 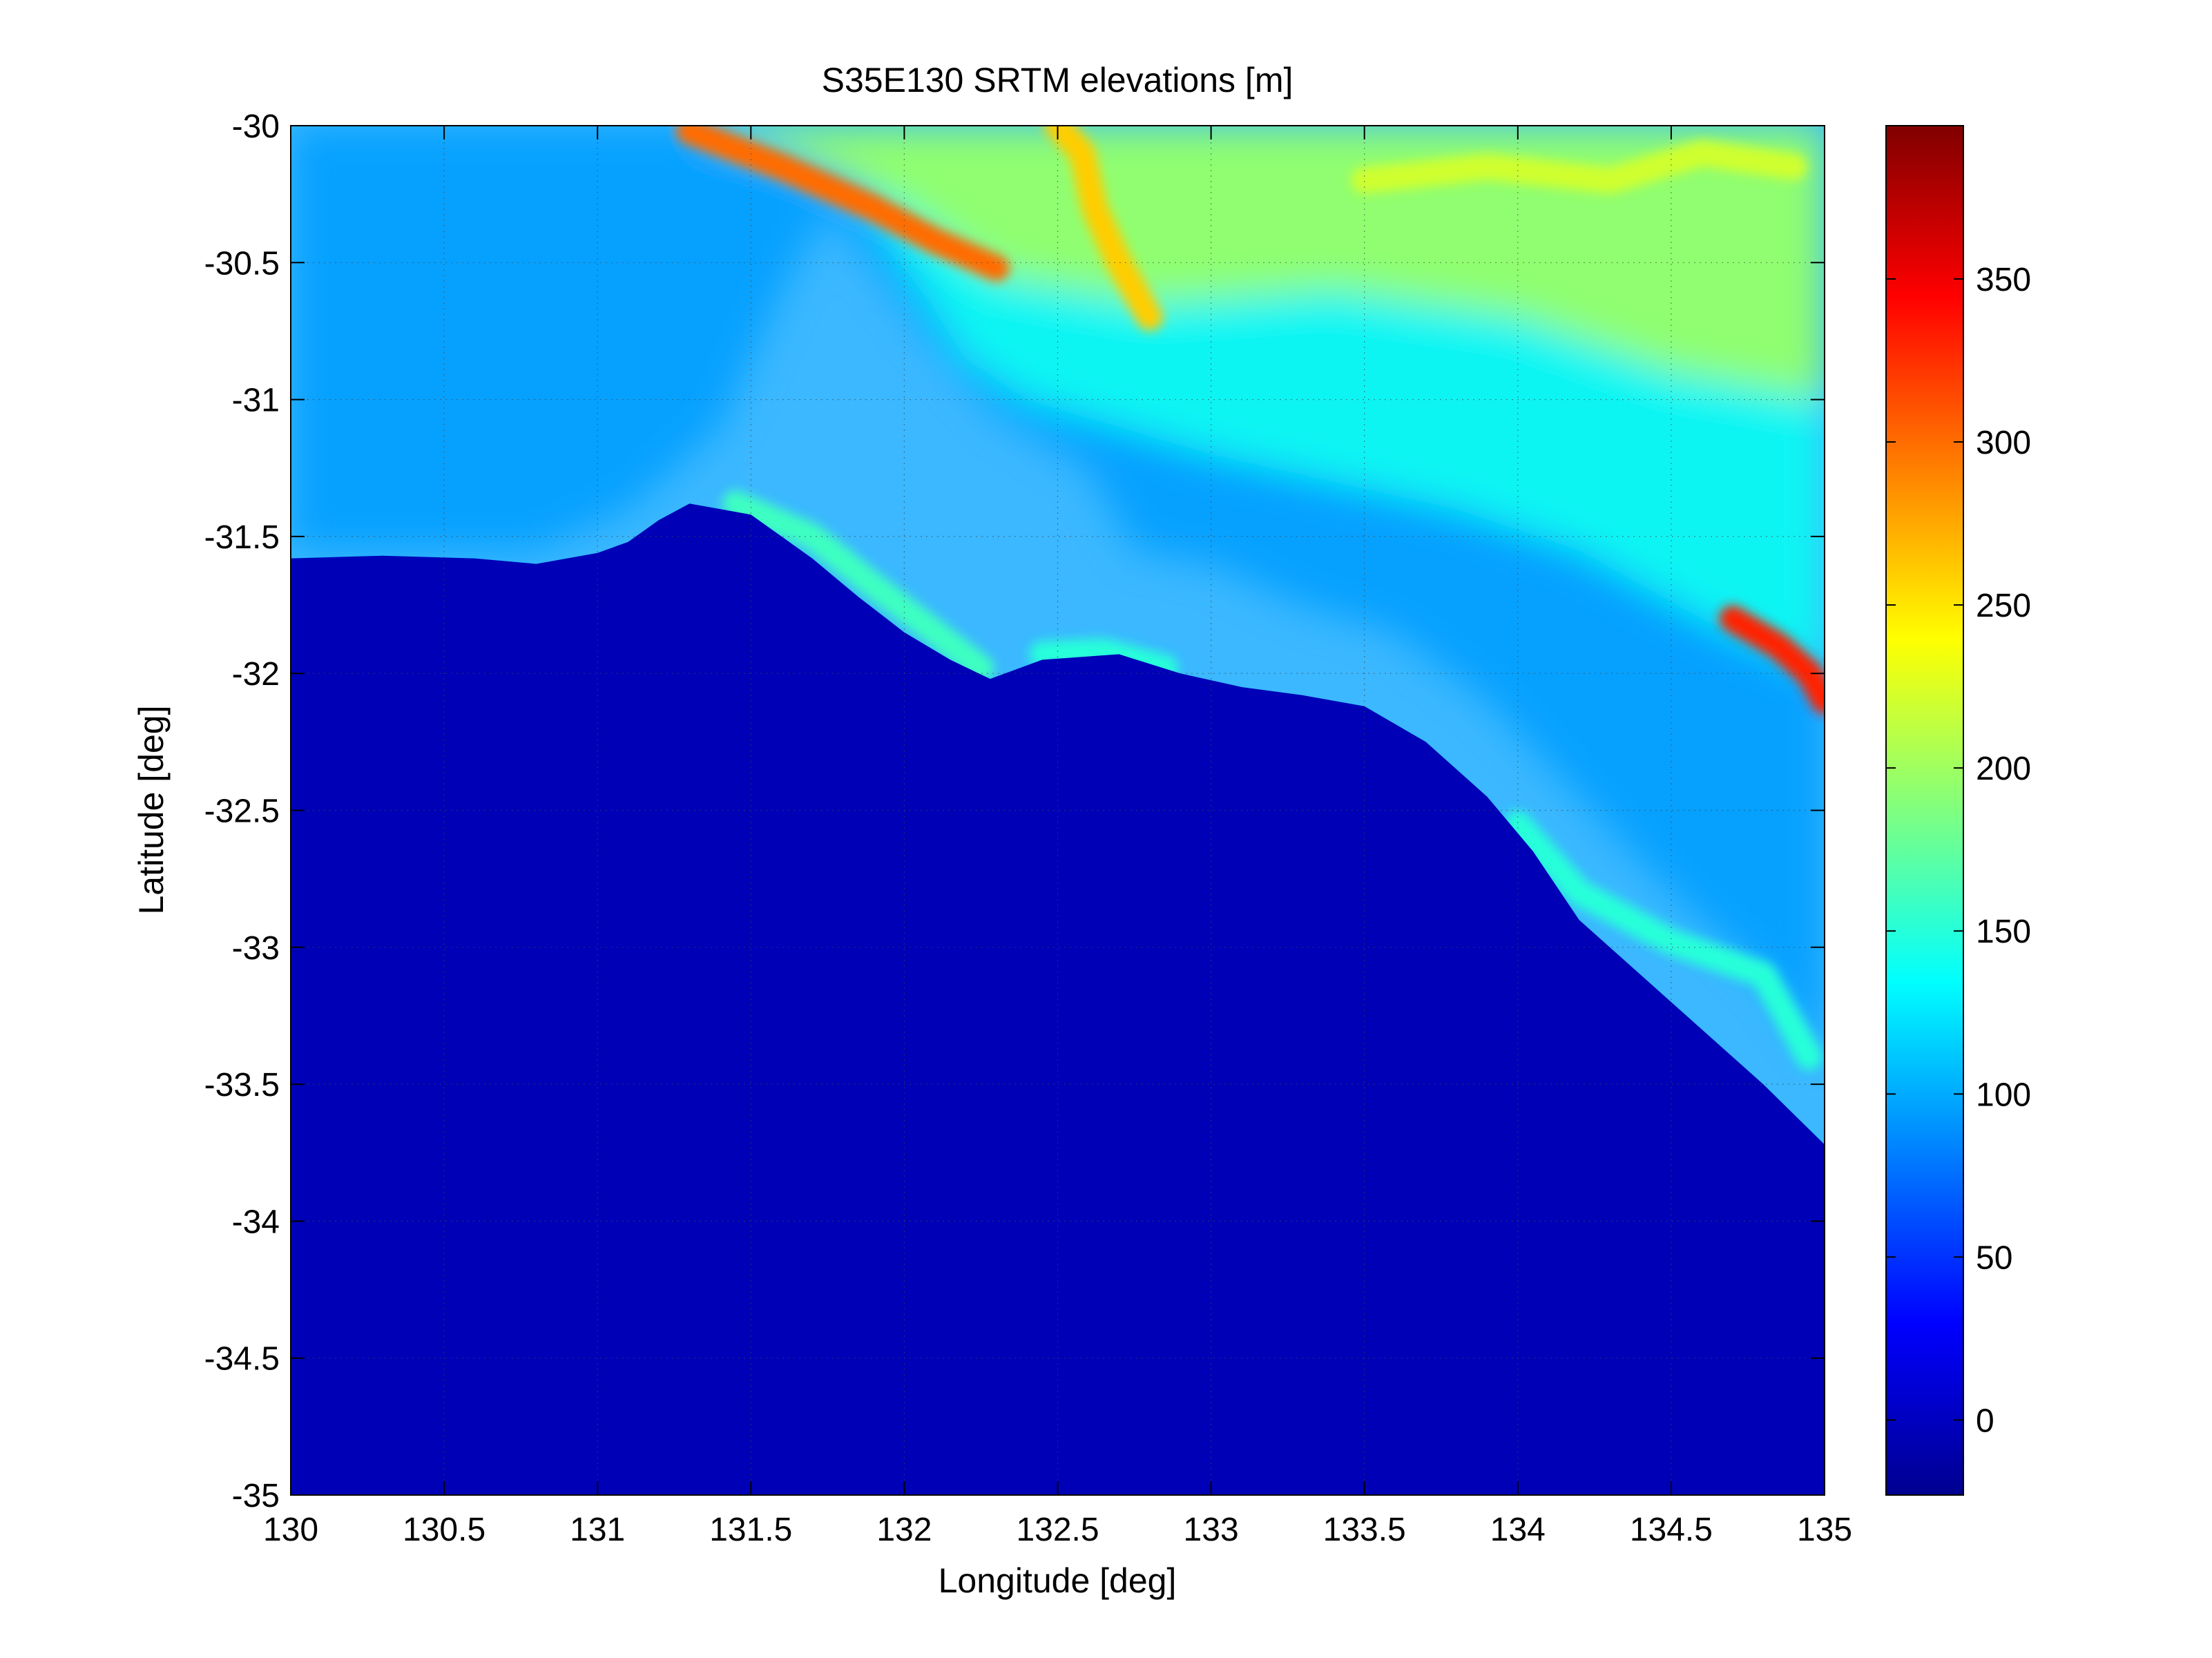 What do you see at coordinates (242, 1085) in the screenshot?
I see `y-tick-label: -33.5` at bounding box center [242, 1085].